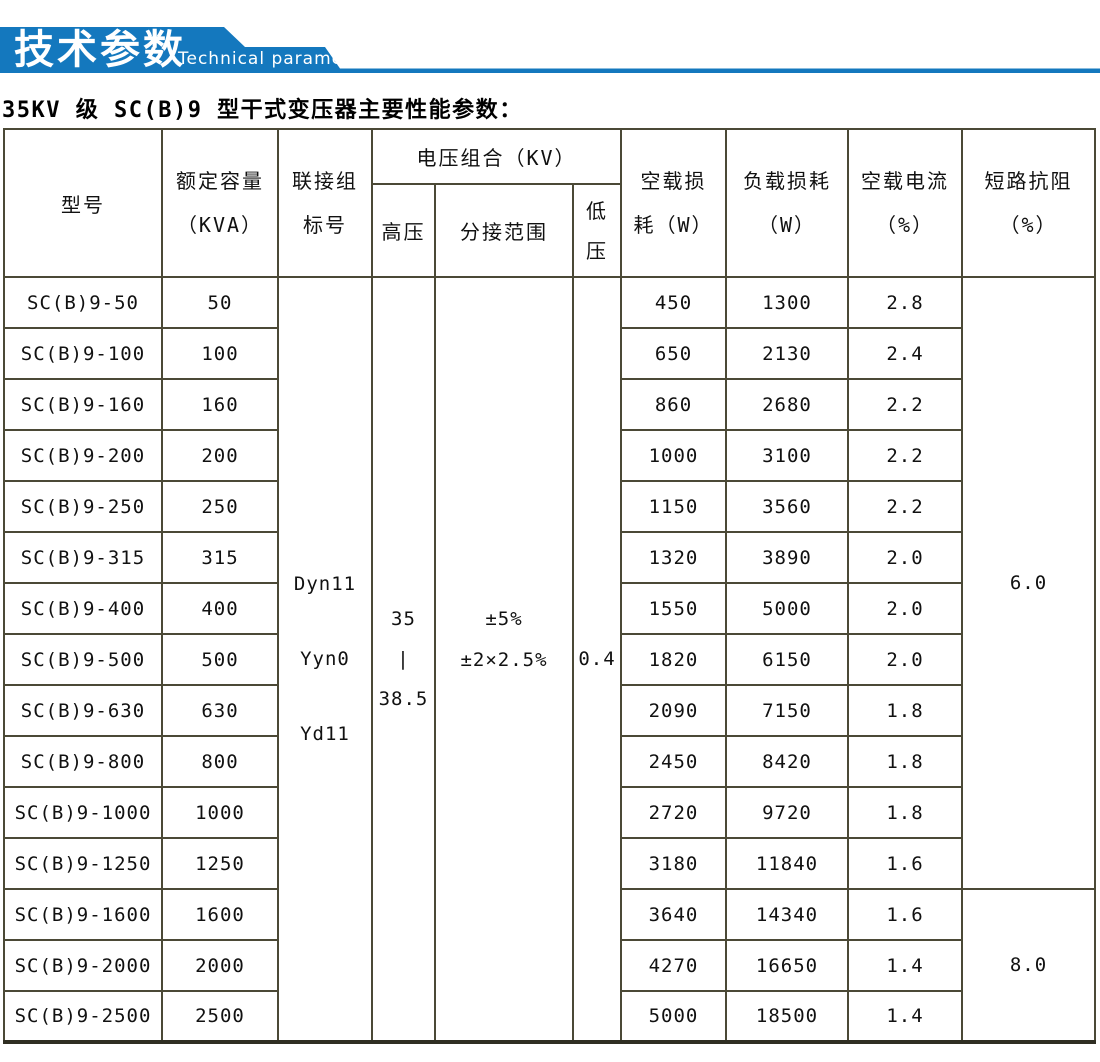 The image size is (1100, 1062). What do you see at coordinates (83, 204) in the screenshot?
I see `col-header-model-label: 型号` at bounding box center [83, 204].